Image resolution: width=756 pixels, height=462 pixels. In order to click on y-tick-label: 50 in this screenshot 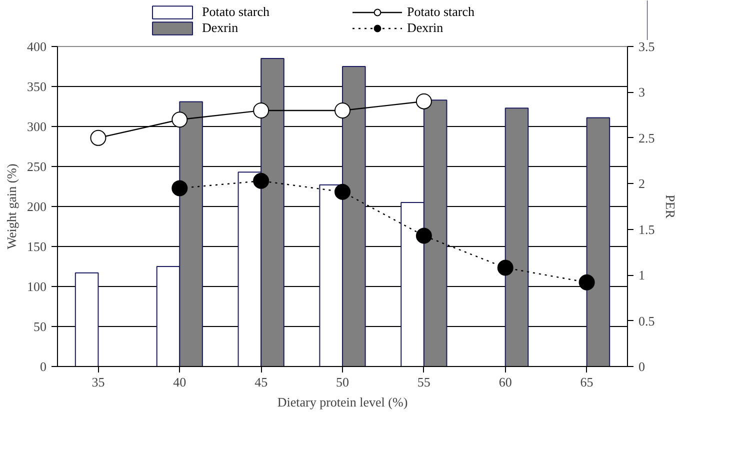, I will do `click(40, 326)`.